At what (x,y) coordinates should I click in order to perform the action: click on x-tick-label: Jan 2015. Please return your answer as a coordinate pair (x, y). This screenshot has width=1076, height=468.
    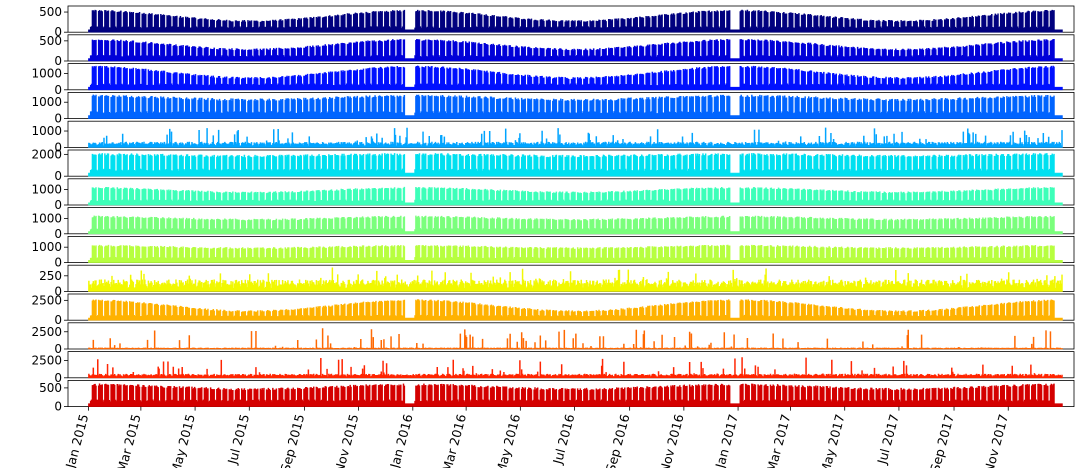
    Looking at the image, I should click on (76, 440).